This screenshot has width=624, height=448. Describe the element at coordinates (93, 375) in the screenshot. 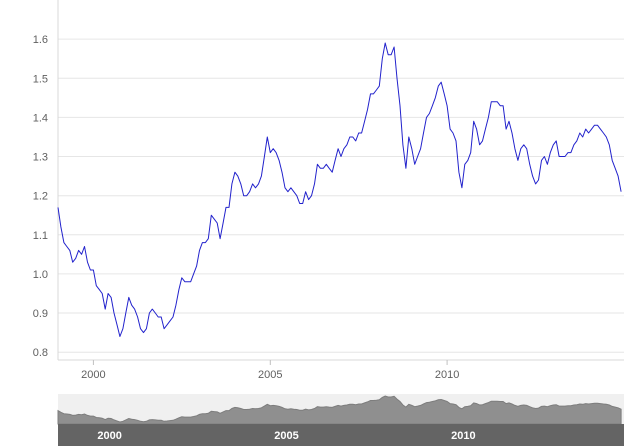

I see `x-axis-label: 2000` at that location.